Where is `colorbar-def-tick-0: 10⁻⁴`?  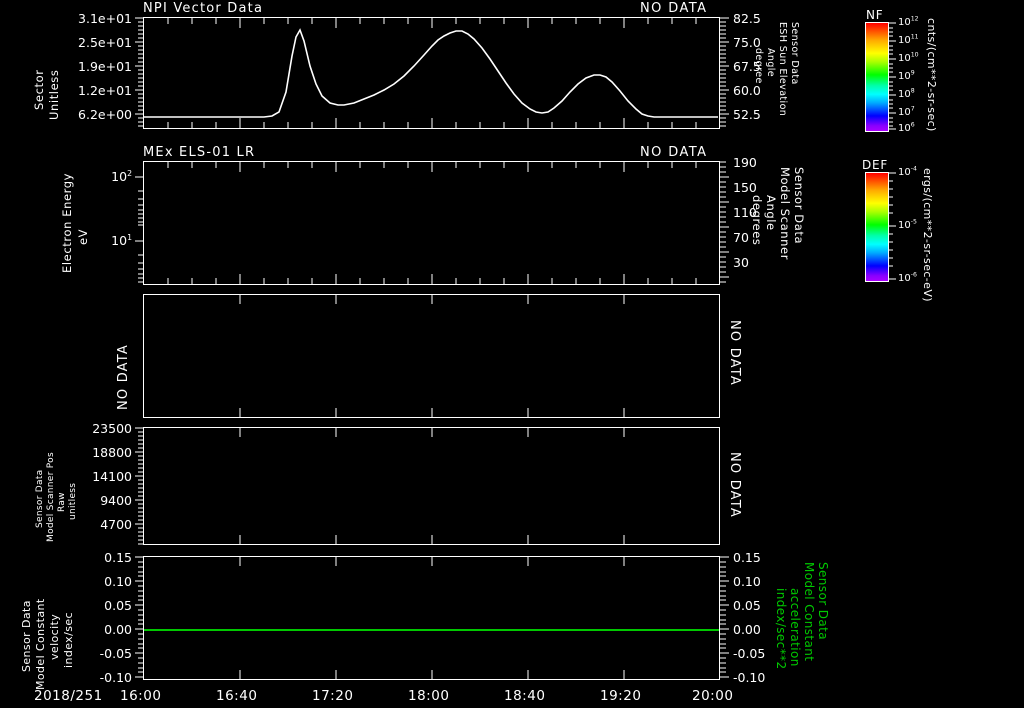
colorbar-def-tick-0: 10⁻⁴ is located at coordinates (907, 171).